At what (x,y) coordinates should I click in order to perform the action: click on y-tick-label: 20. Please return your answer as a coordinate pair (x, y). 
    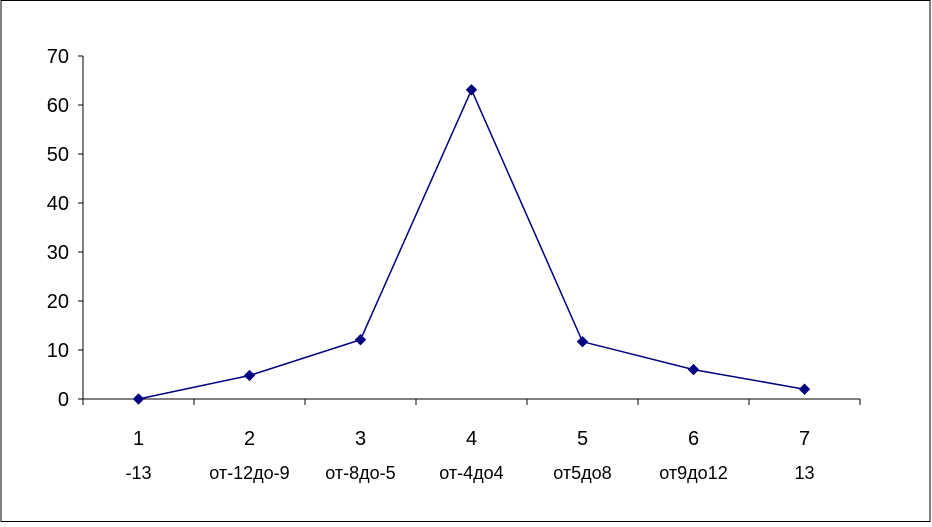
    Looking at the image, I should click on (58, 302).